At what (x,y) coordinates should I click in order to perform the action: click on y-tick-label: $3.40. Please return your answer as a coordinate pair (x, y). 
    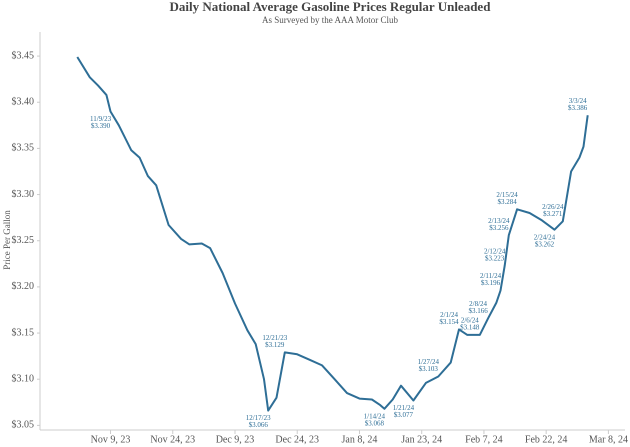
    Looking at the image, I should click on (23, 102).